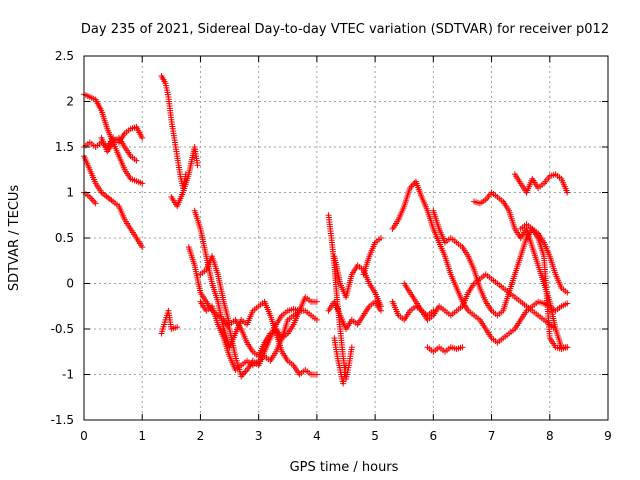 This screenshot has width=640, height=480. Describe the element at coordinates (62, 420) in the screenshot. I see `y-tick-label: -1.5` at that location.